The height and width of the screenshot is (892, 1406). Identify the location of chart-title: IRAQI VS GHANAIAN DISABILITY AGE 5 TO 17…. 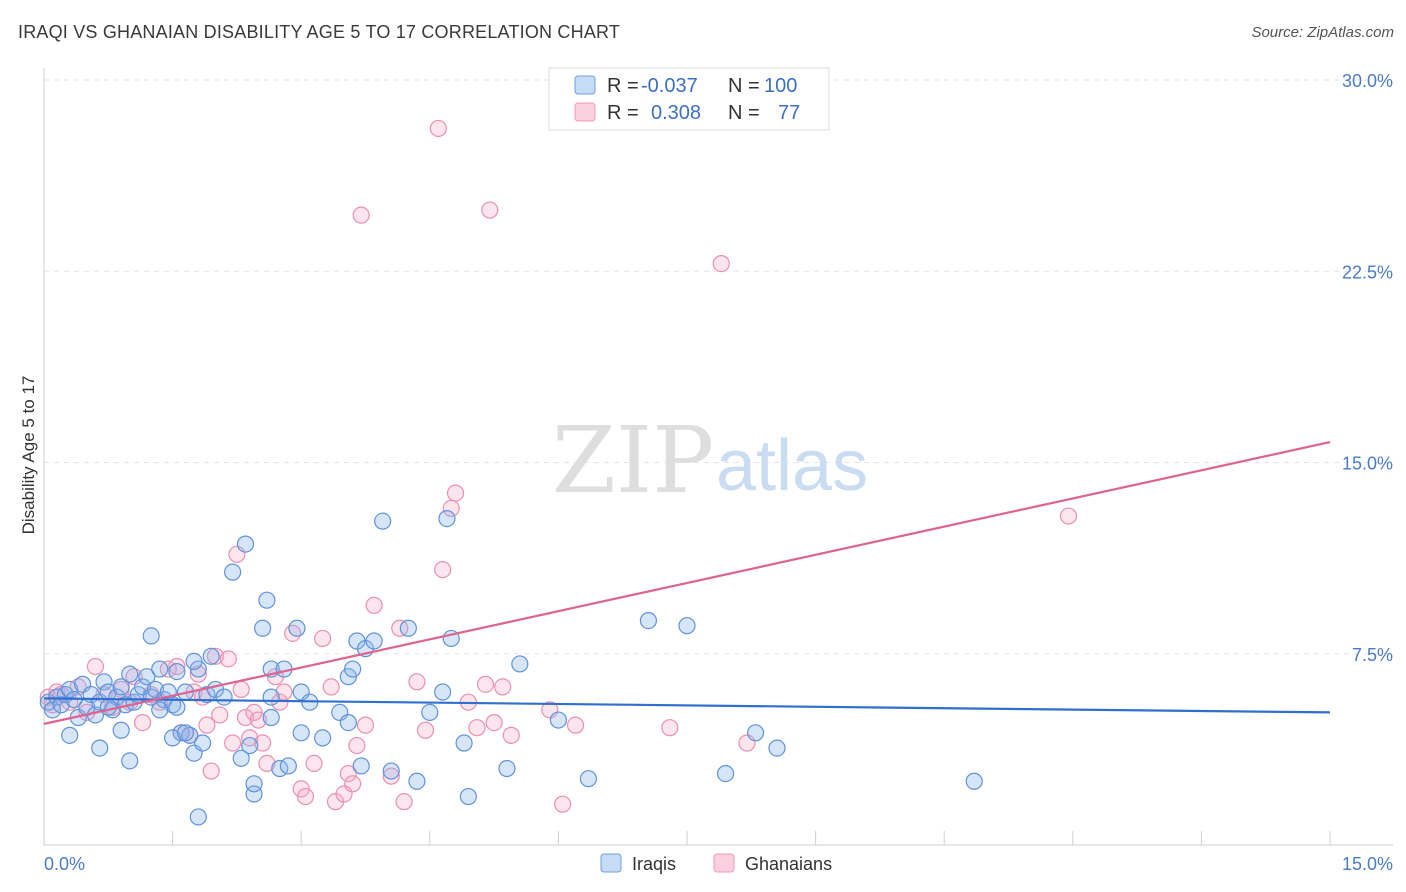
(319, 32).